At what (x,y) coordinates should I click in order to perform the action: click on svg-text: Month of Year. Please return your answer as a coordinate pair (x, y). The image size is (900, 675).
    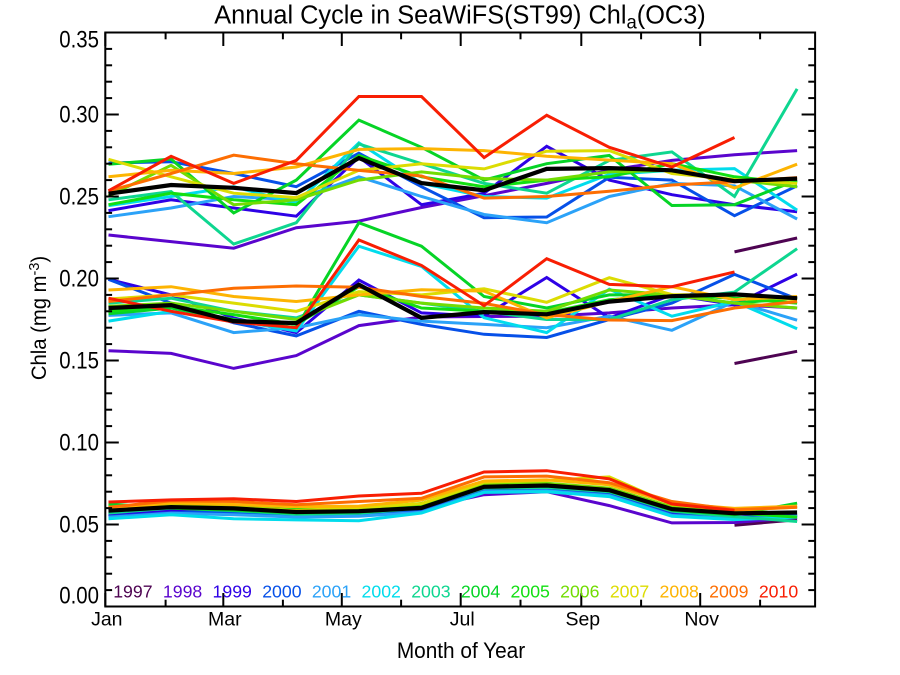
    Looking at the image, I should click on (461, 650).